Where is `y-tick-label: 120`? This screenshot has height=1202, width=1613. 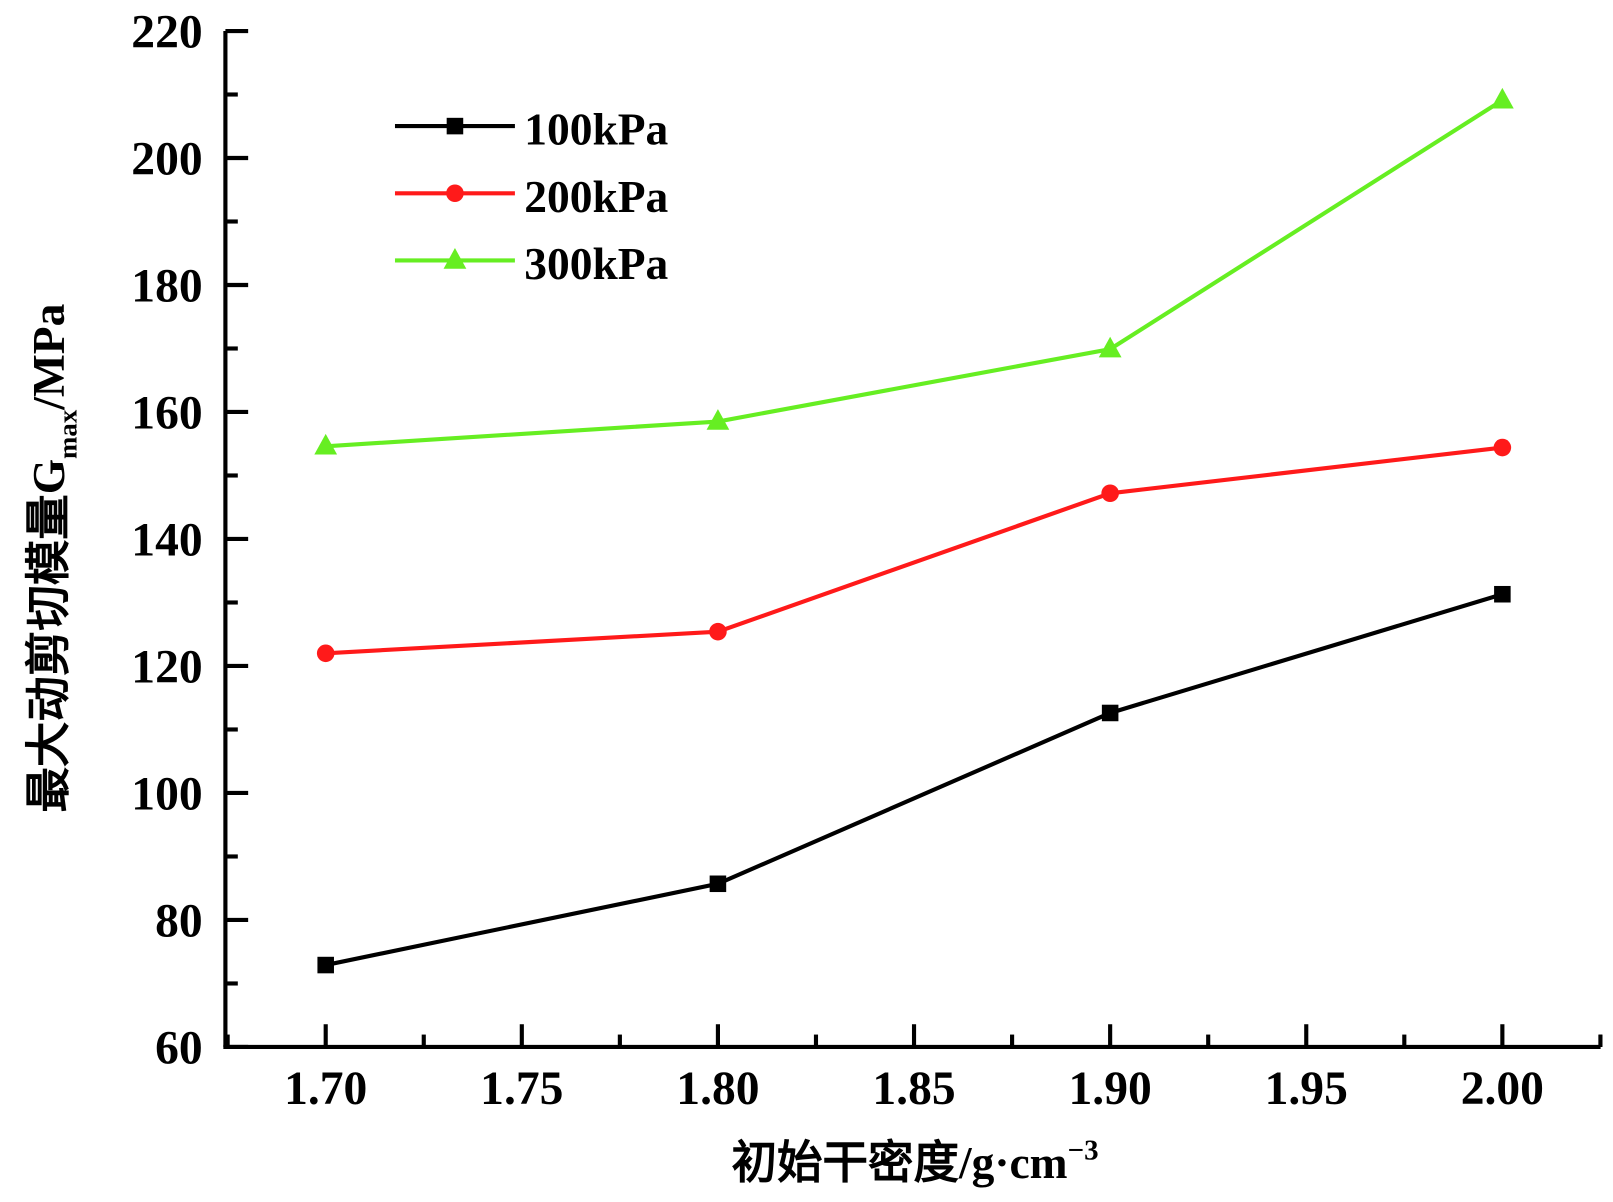 y-tick-label: 120 is located at coordinates (166, 668).